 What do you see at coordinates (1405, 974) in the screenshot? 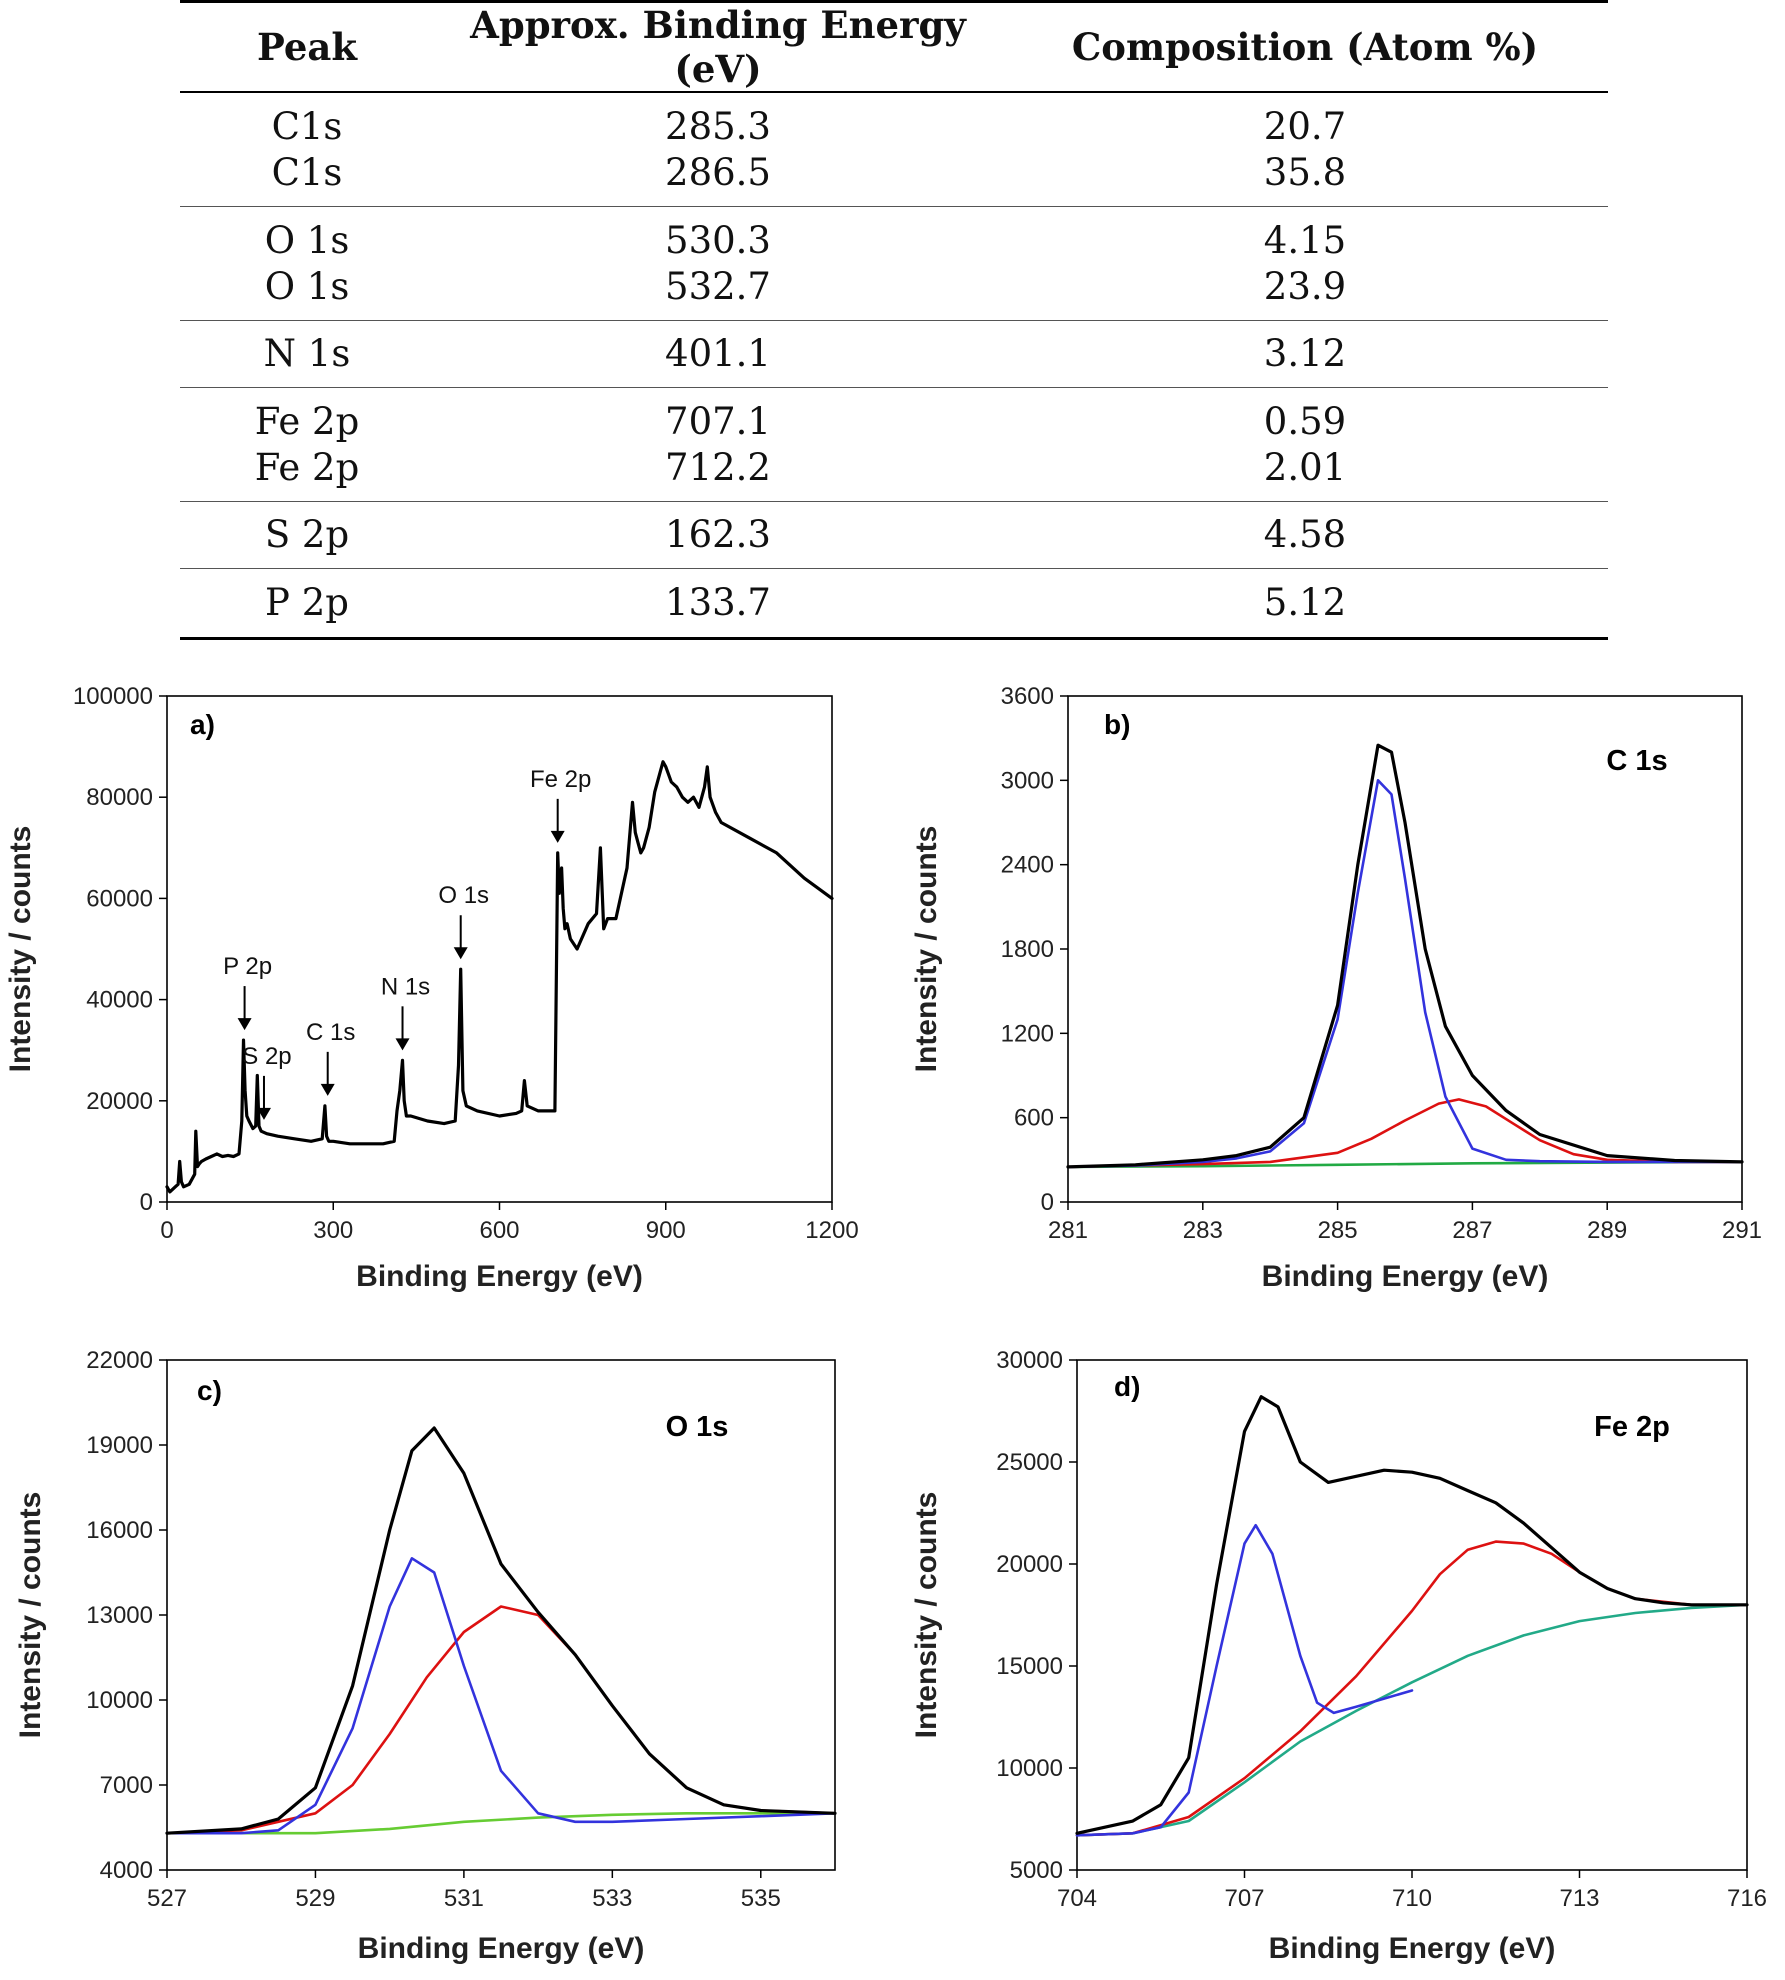
I see `series-line-c1s-285-3-ev` at bounding box center [1405, 974].